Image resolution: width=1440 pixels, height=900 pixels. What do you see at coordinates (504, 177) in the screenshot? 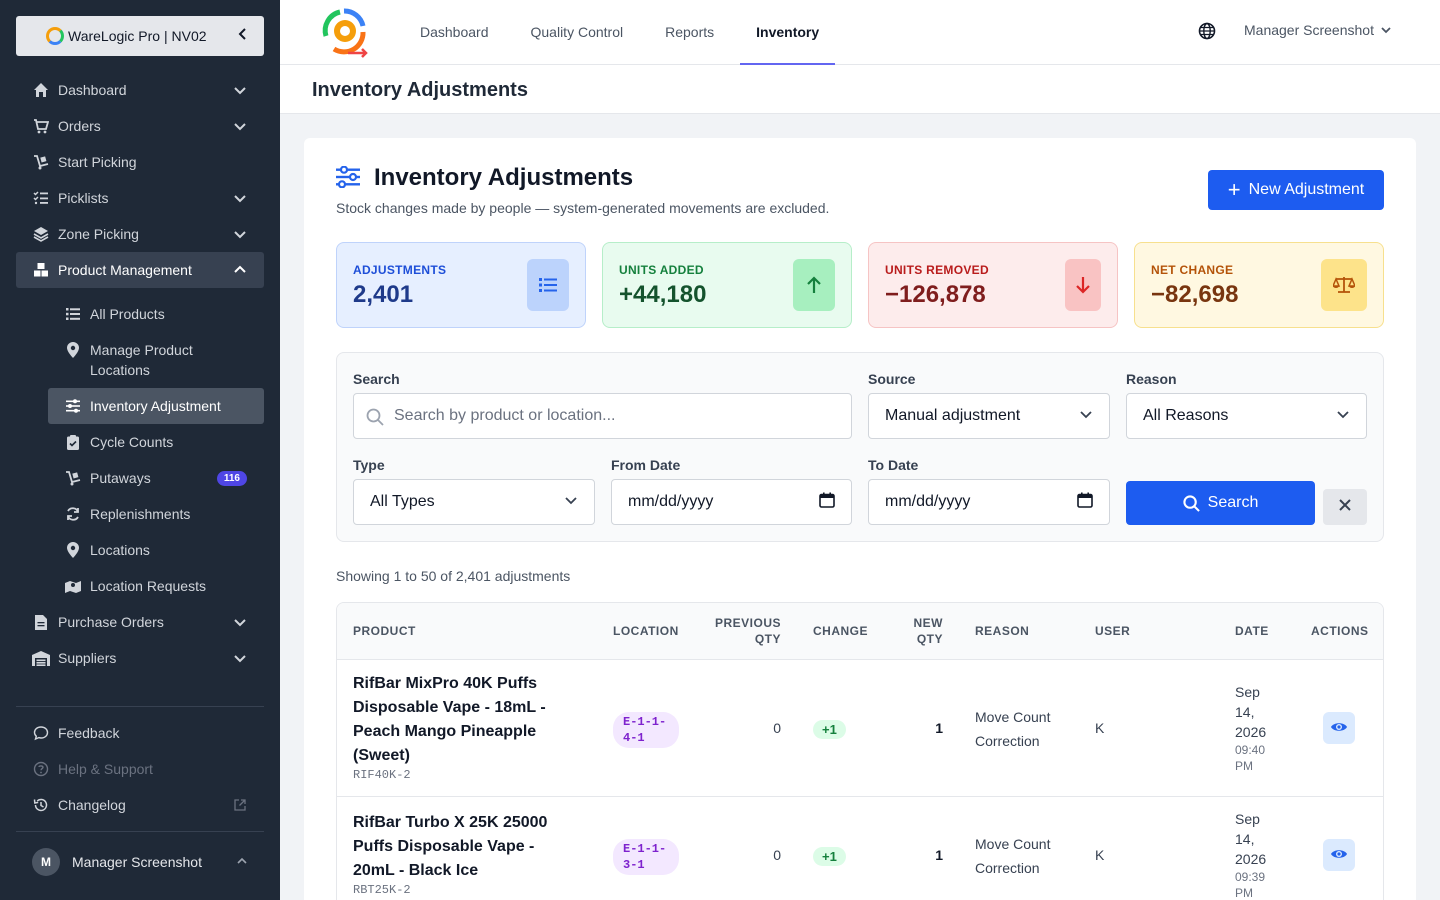
I see `card-title-text: Inventory Adjustments` at bounding box center [504, 177].